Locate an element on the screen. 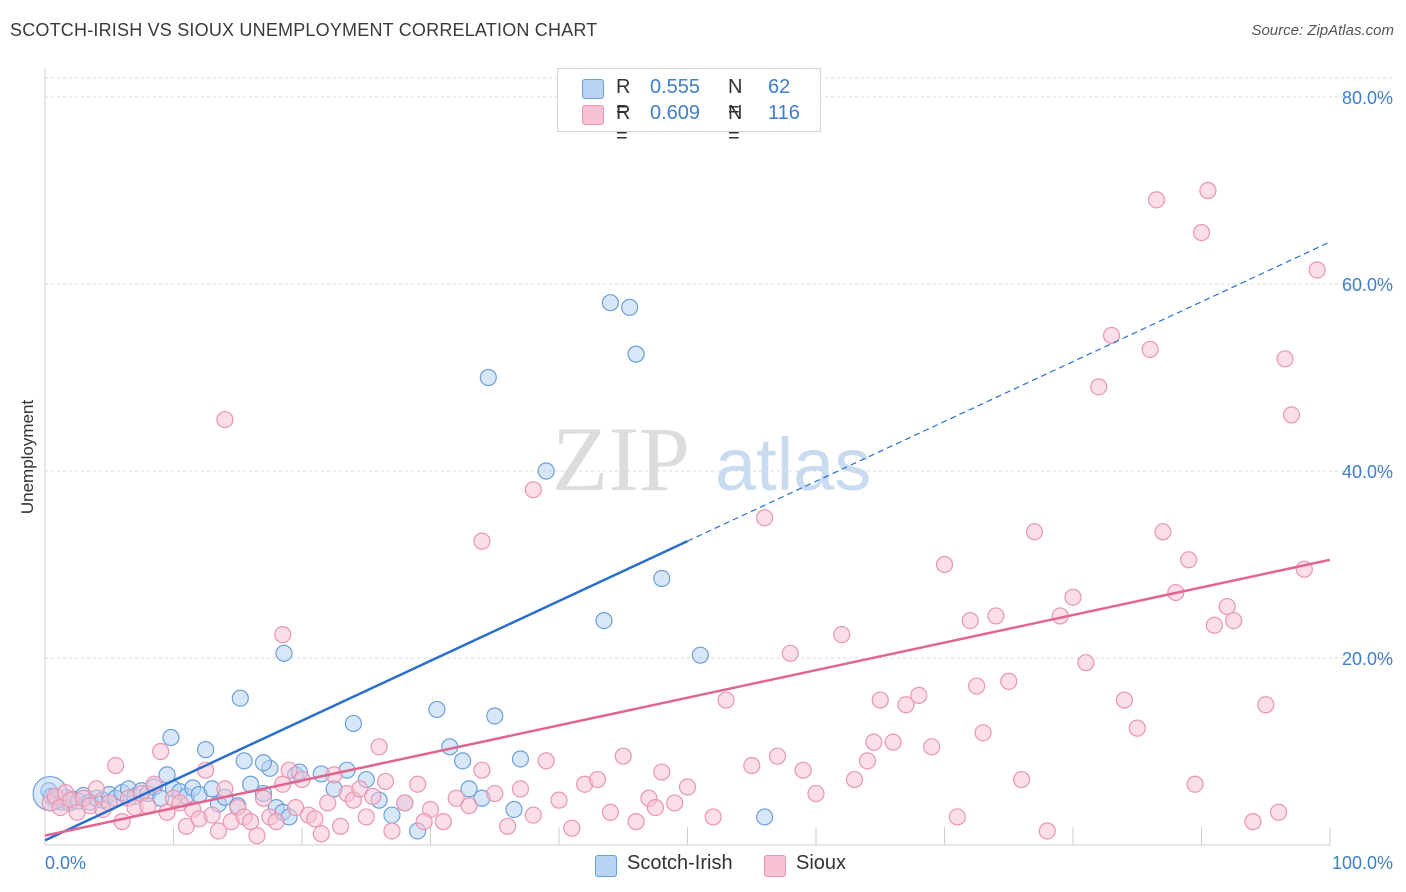  legend-swatch-sioux is located at coordinates (593, 115).